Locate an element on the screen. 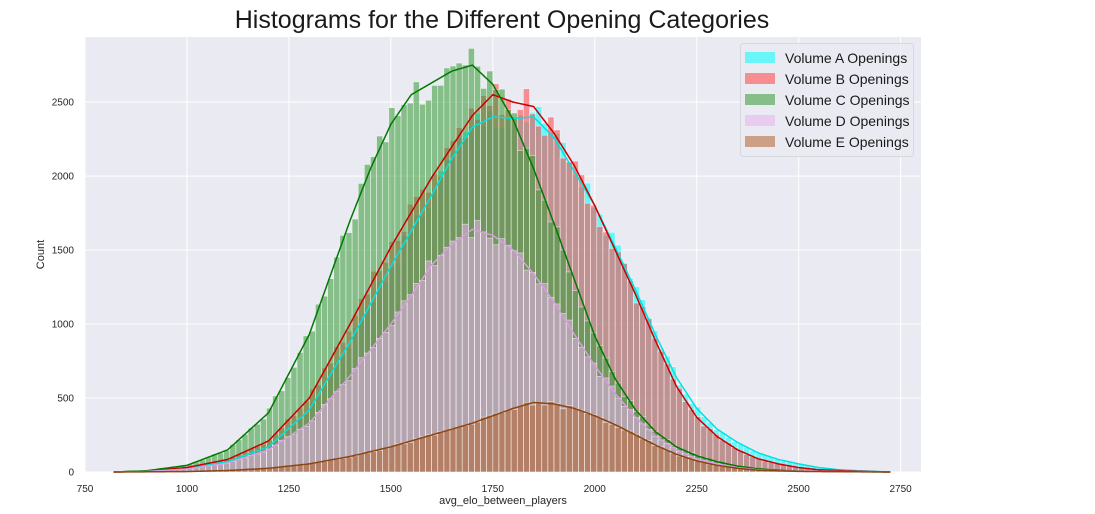  y-tick-label: 1500 is located at coordinates (63, 251).